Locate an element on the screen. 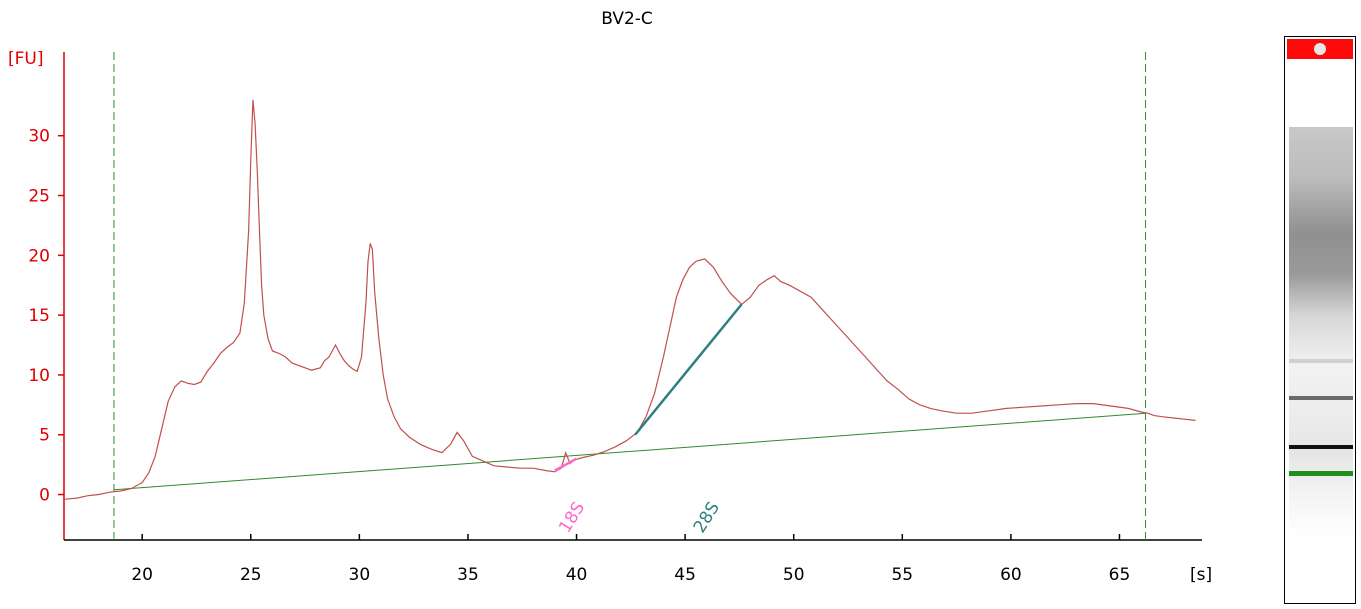 This screenshot has height=609, width=1361. x-tick-label: 40 is located at coordinates (577, 575).